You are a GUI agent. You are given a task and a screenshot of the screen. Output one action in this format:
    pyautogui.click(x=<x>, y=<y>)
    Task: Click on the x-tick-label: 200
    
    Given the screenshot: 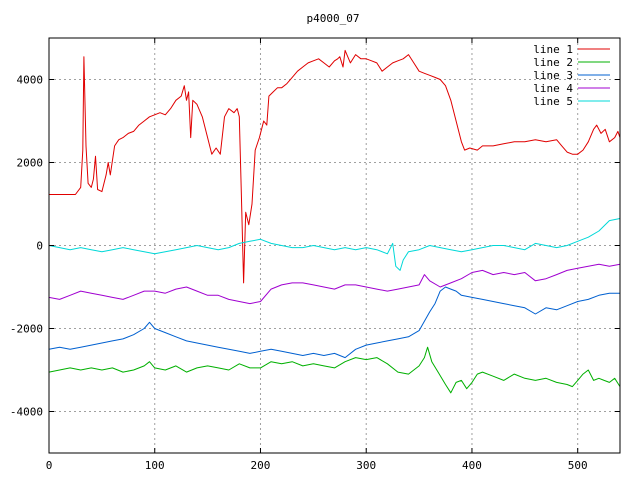 What is the action you would take?
    pyautogui.click(x=261, y=465)
    